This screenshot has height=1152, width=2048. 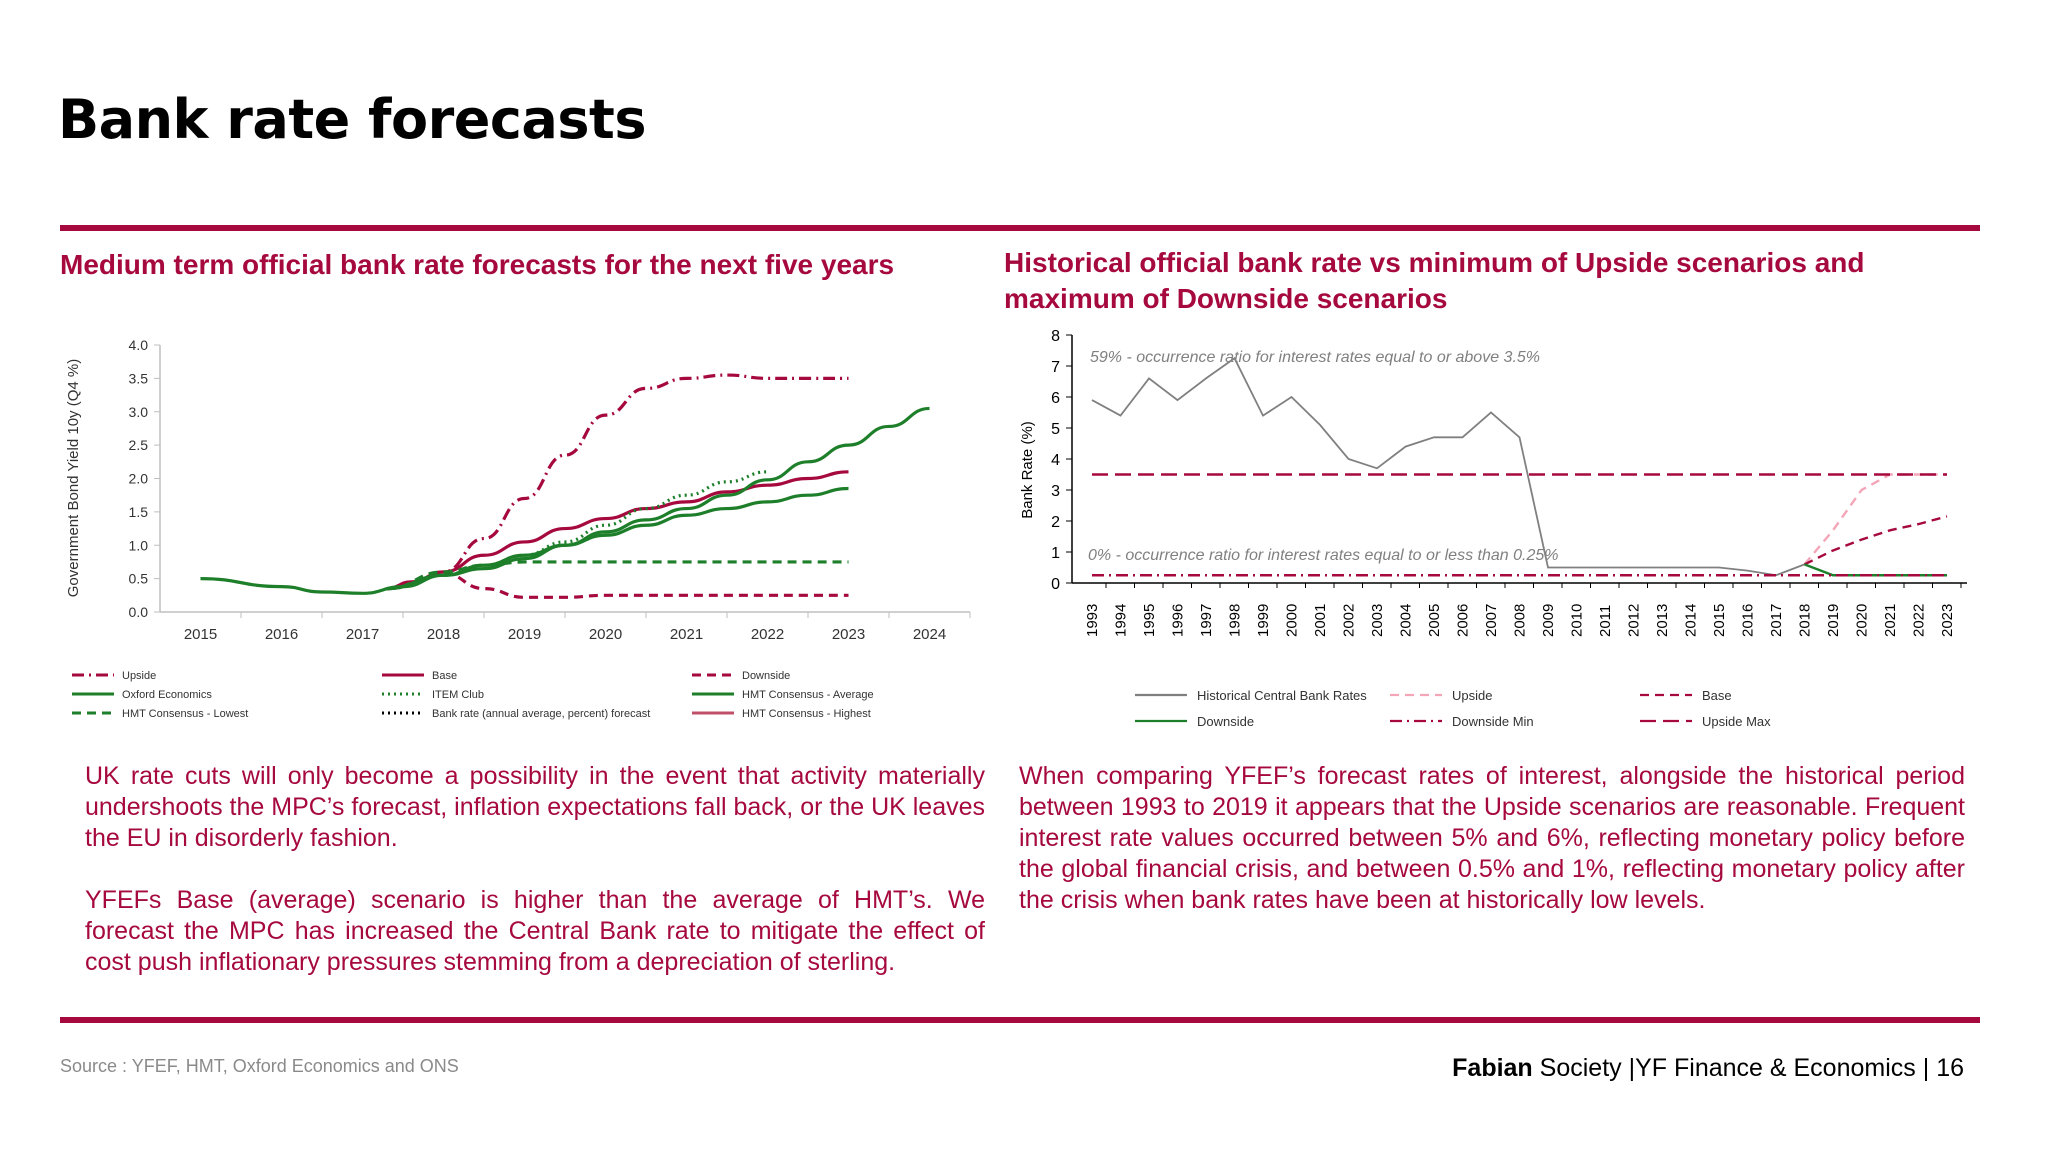 What do you see at coordinates (808, 695) in the screenshot?
I see `legend-label-hmt-consensus-average: HMT Consensus - Average` at bounding box center [808, 695].